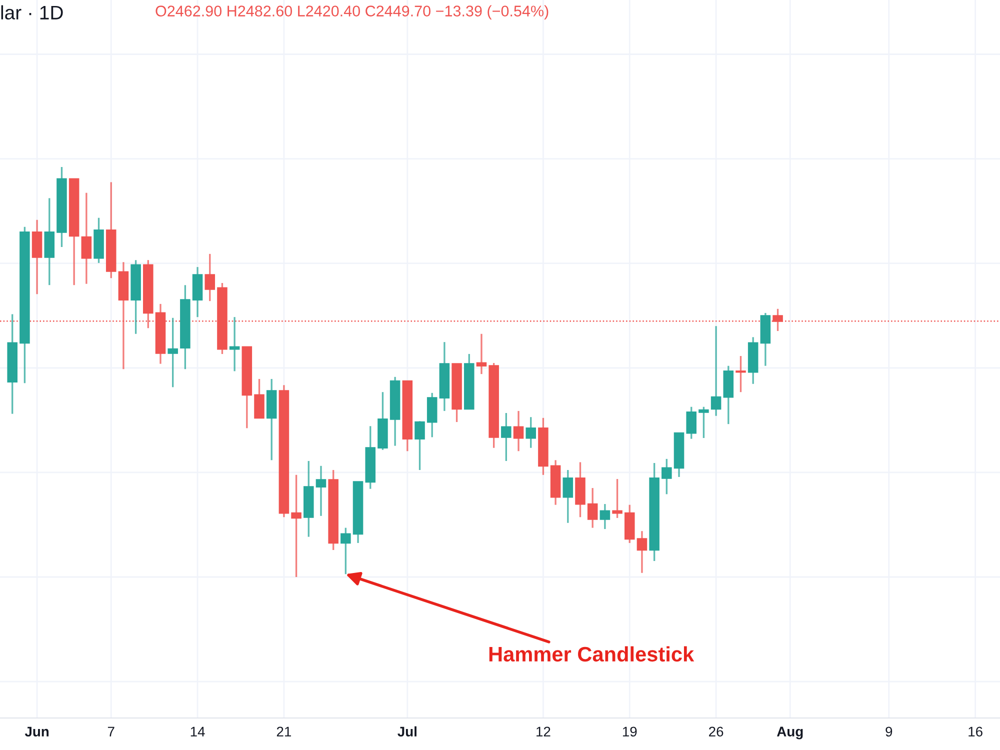 The width and height of the screenshot is (1000, 750). I want to click on x-tick-label: 26, so click(716, 731).